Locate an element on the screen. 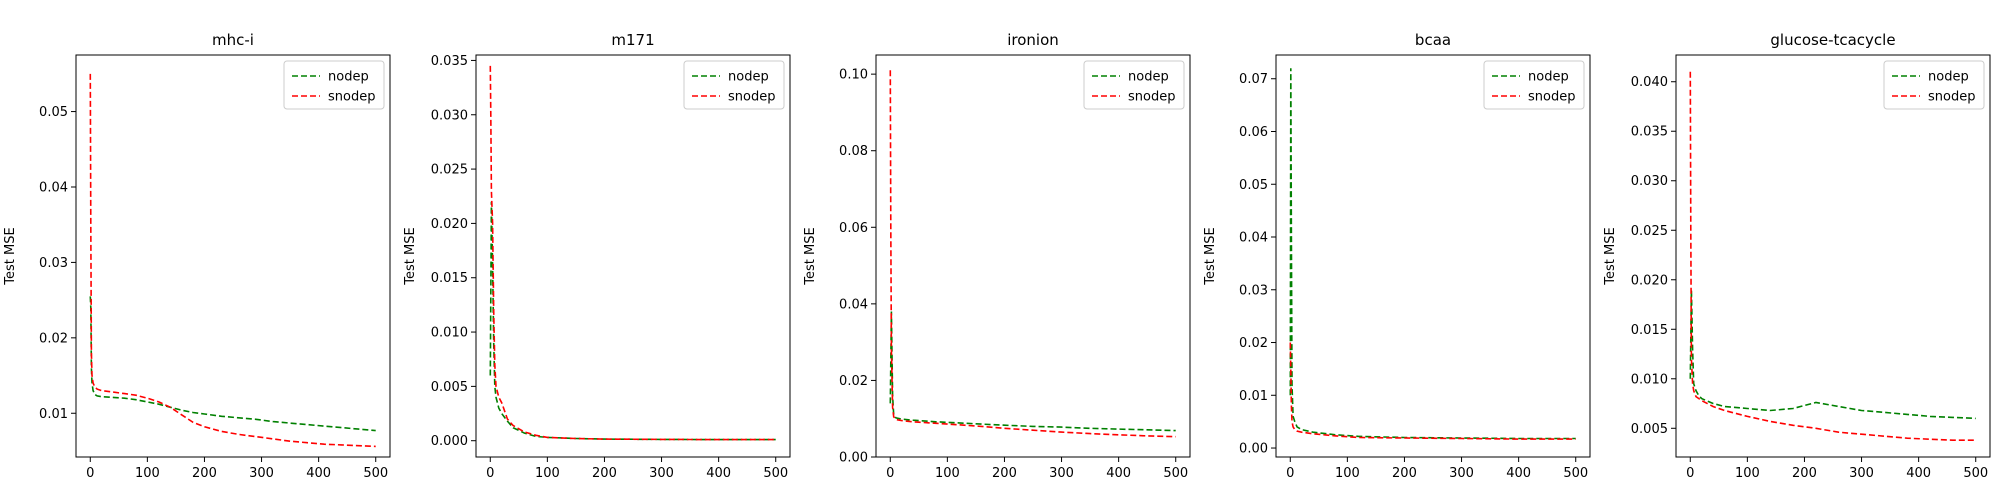  y-tick-label: 0.020 is located at coordinates (1649, 280).